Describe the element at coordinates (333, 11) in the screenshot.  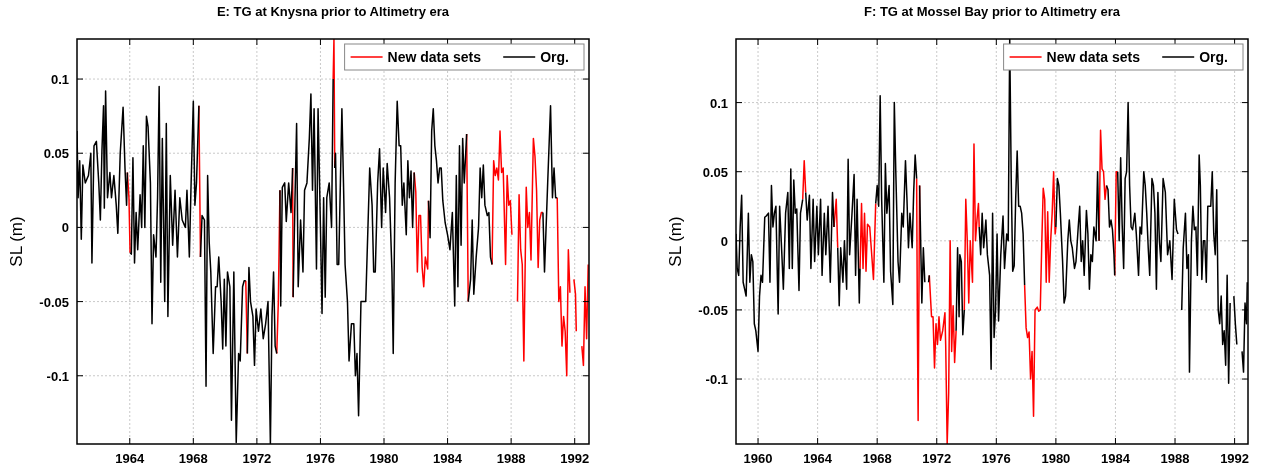
I see `chart-title: E: TG at Knysna prior to Altimetry era` at that location.